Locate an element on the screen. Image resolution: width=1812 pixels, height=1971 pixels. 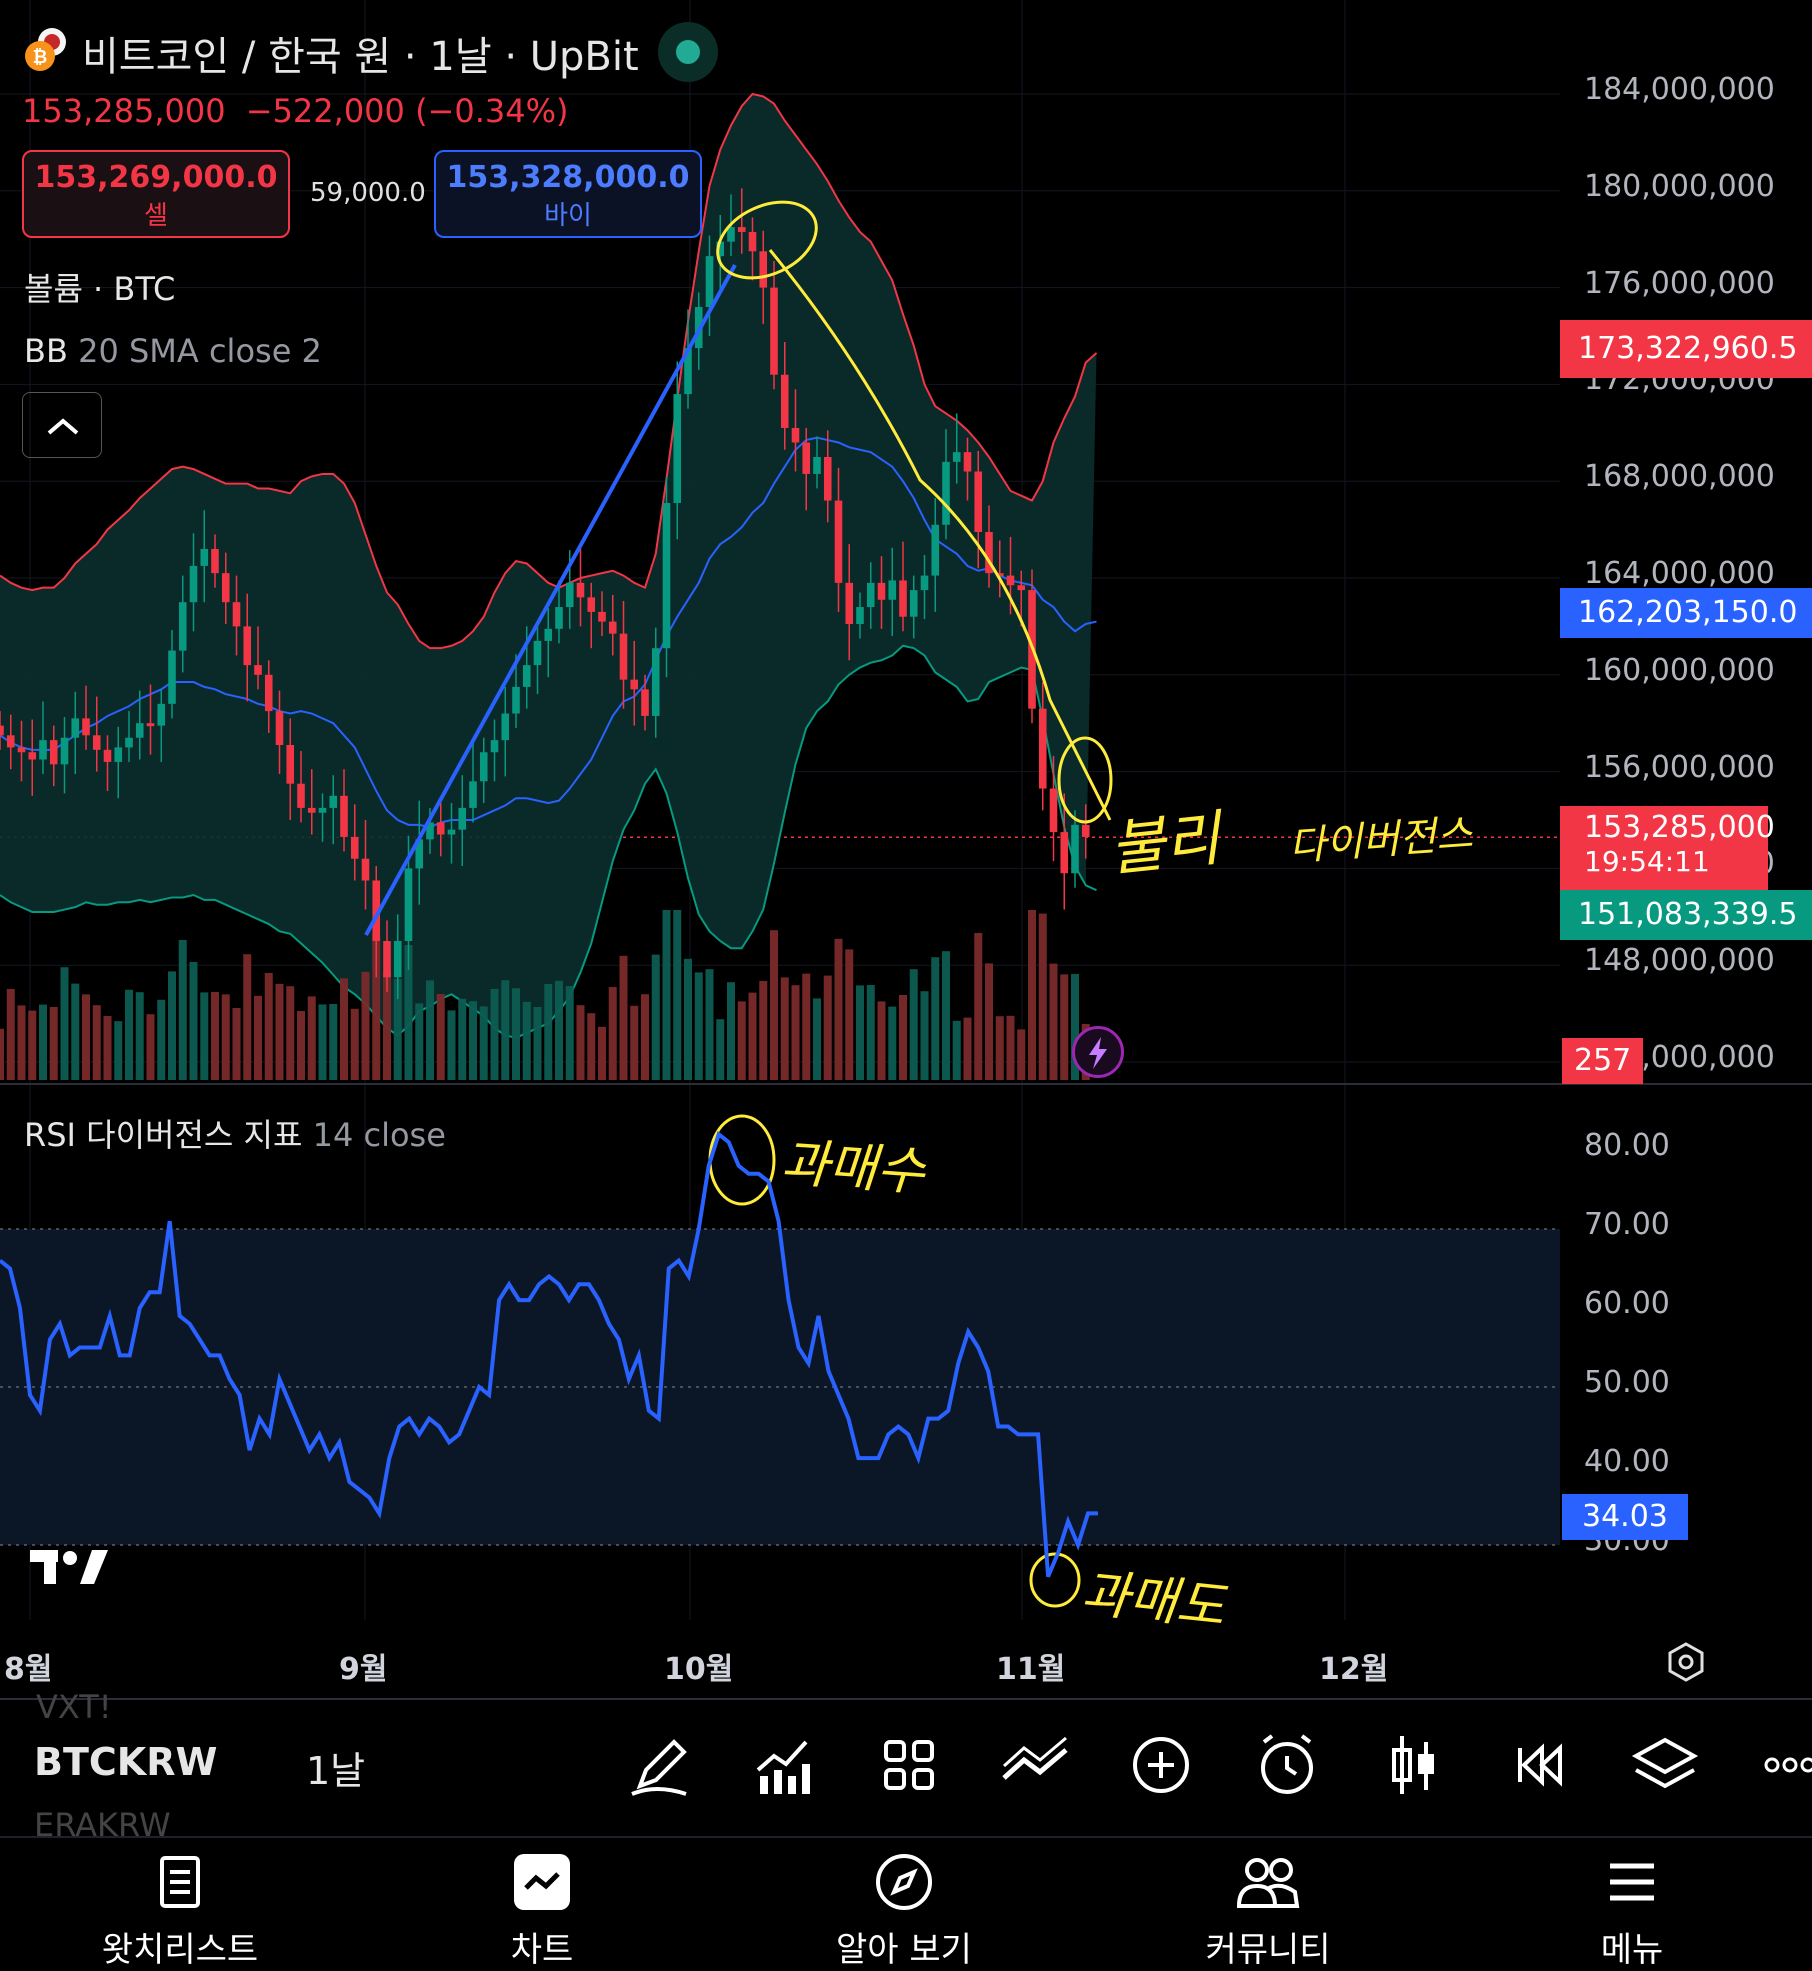
nav-watchlist: 왓치리스트 is located at coordinates (180, 1911).